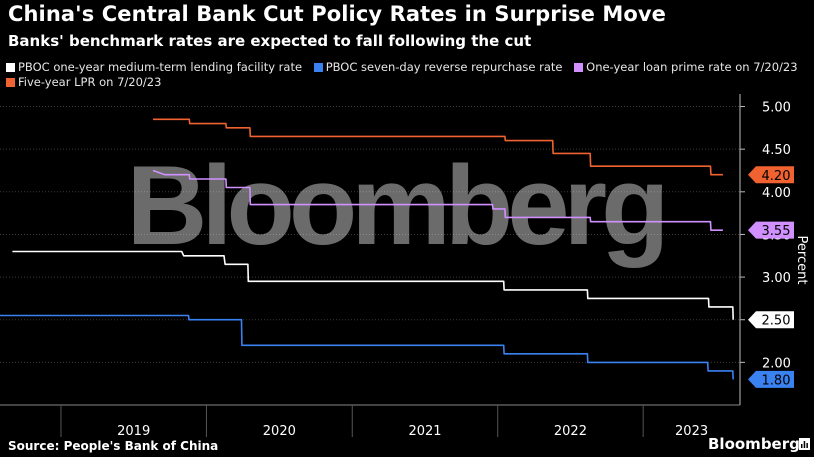 The height and width of the screenshot is (457, 814). Describe the element at coordinates (801, 260) in the screenshot. I see `y-axis-label: Percent` at that location.